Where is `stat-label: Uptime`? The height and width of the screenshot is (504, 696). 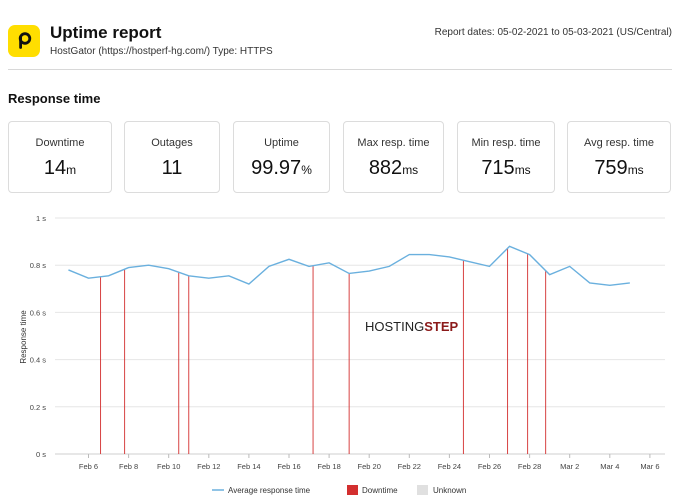
stat-label: Uptime is located at coordinates (281, 143).